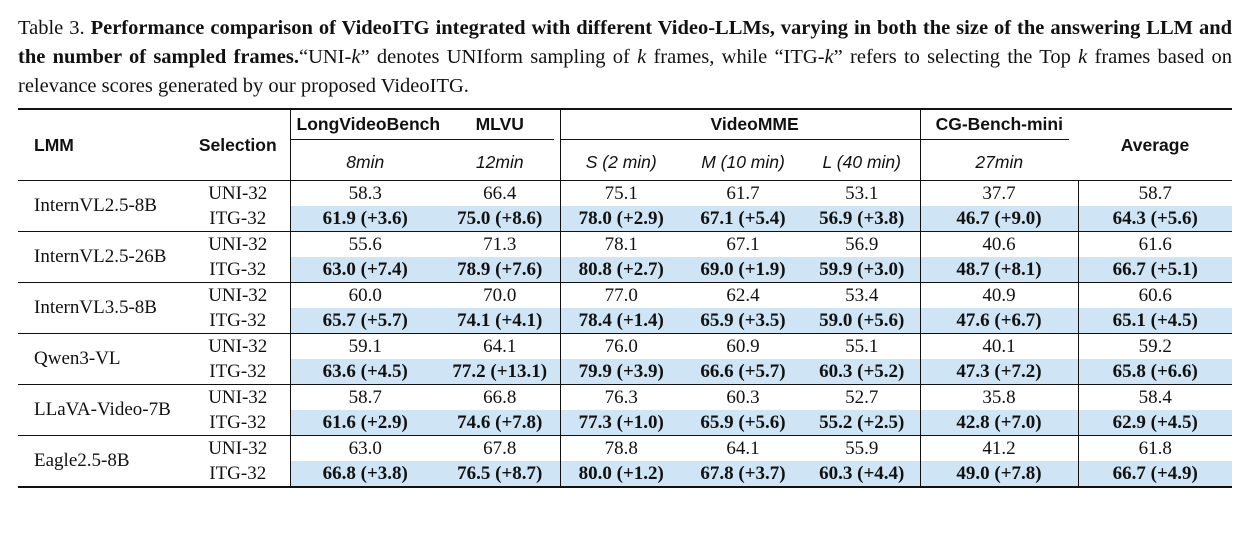  I want to click on value-cell: 70.0, so click(500, 295).